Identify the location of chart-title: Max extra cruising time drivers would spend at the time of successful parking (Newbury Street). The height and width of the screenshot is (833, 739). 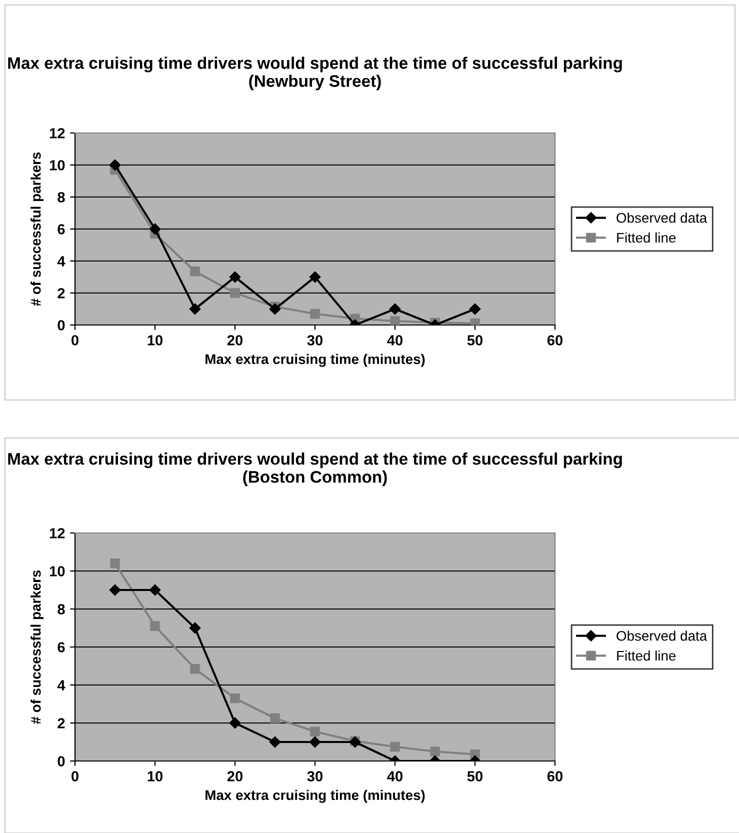
(315, 73).